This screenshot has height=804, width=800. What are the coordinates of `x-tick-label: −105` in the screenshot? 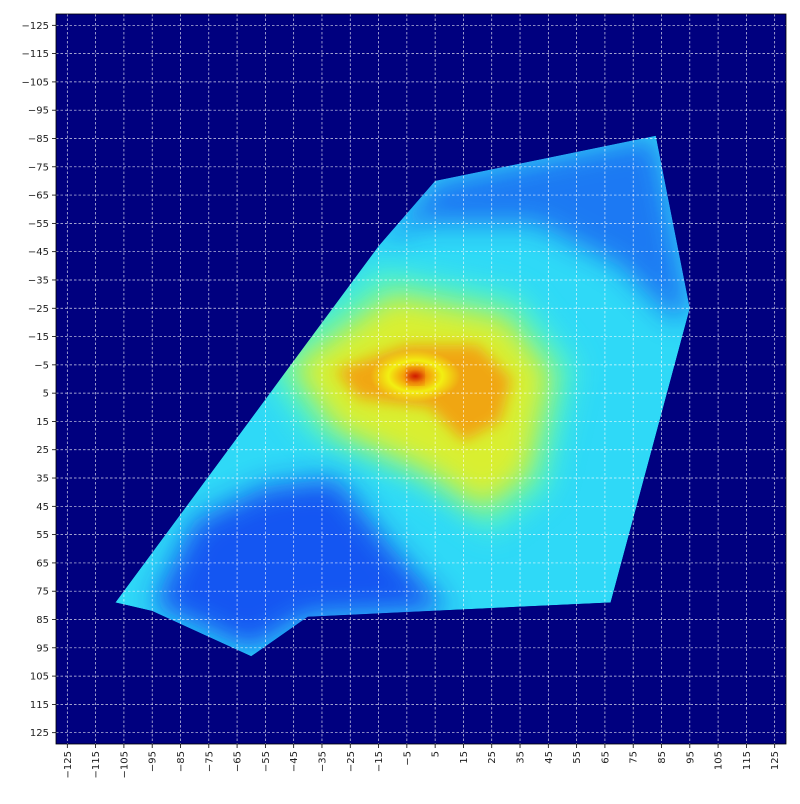 It's located at (124, 764).